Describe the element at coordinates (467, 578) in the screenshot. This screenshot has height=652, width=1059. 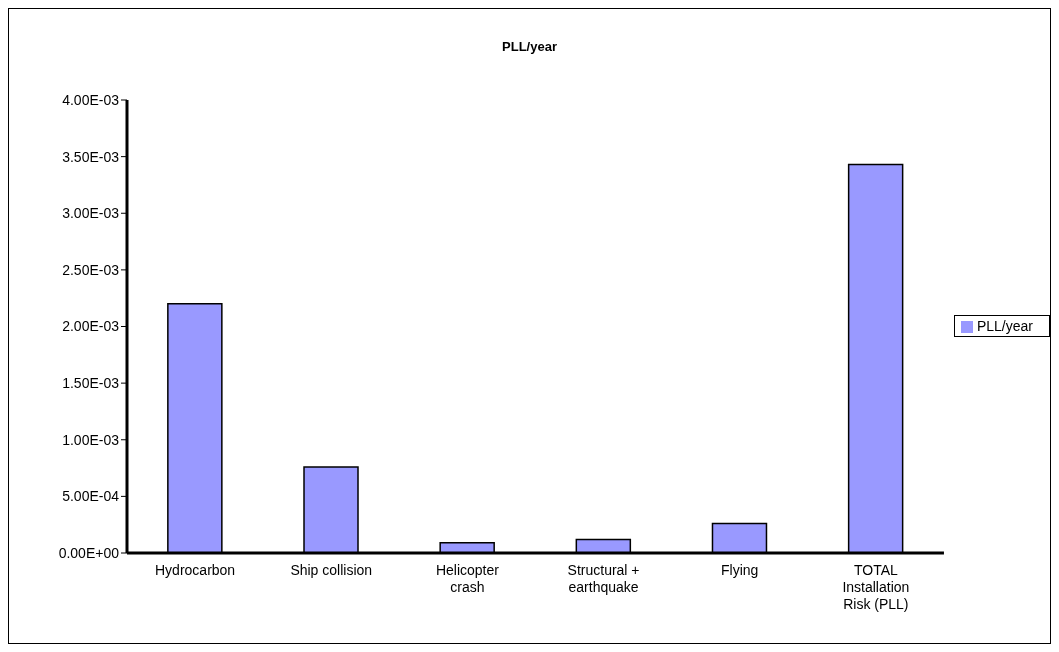
I see `x-tick-label: Helicopter crash` at that location.